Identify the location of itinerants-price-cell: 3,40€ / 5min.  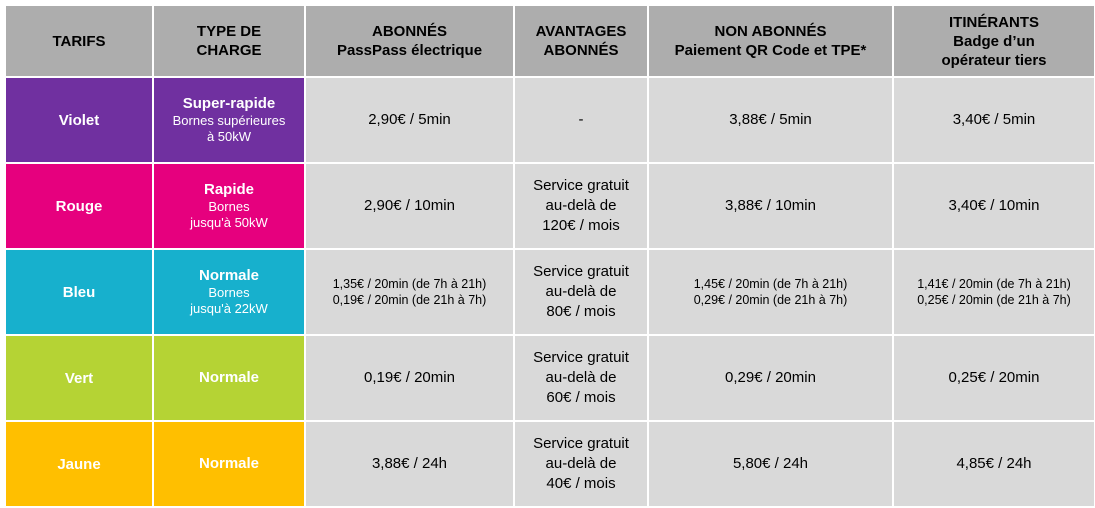
(993, 120).